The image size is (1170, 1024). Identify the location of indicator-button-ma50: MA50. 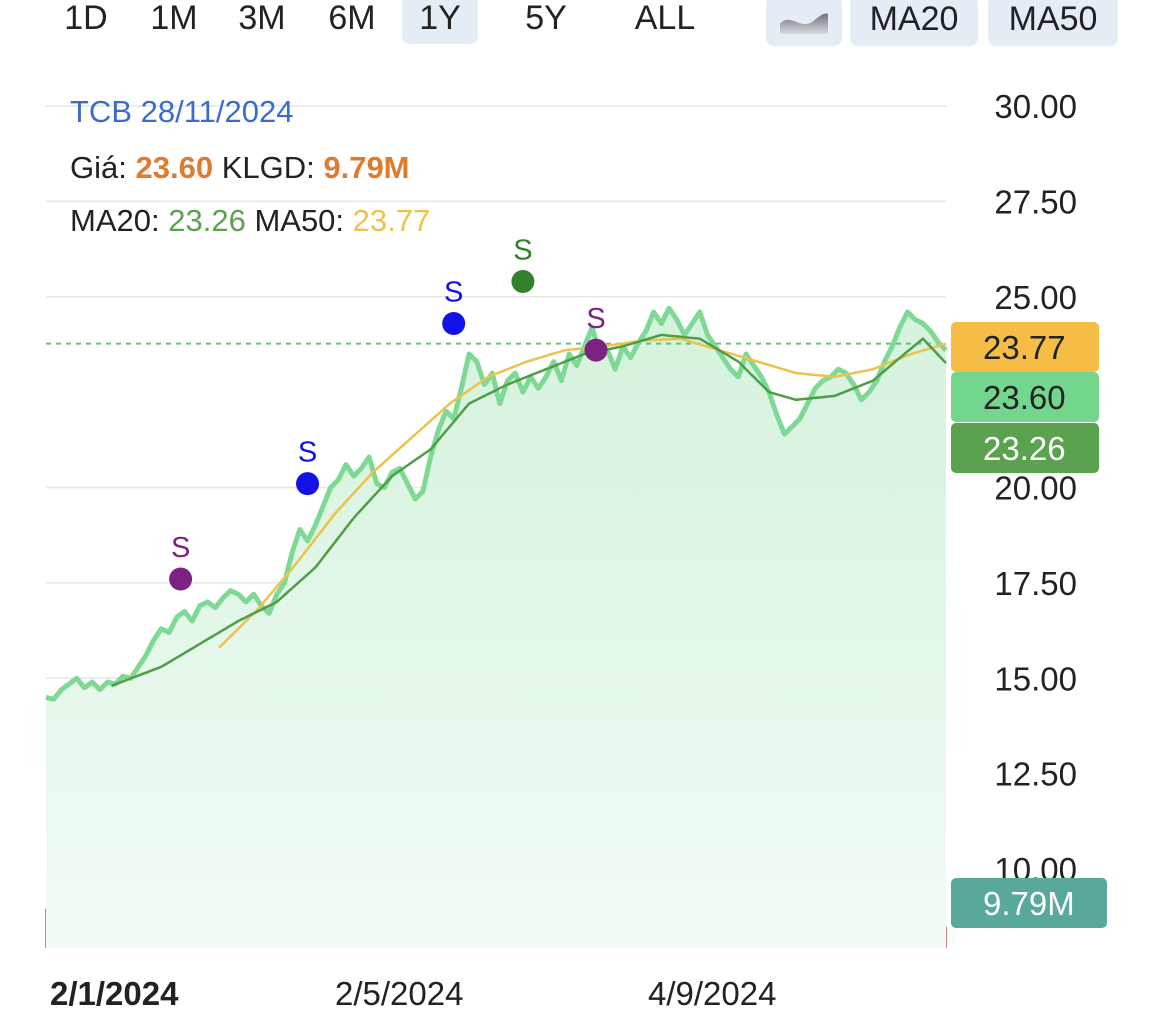
(1053, 23).